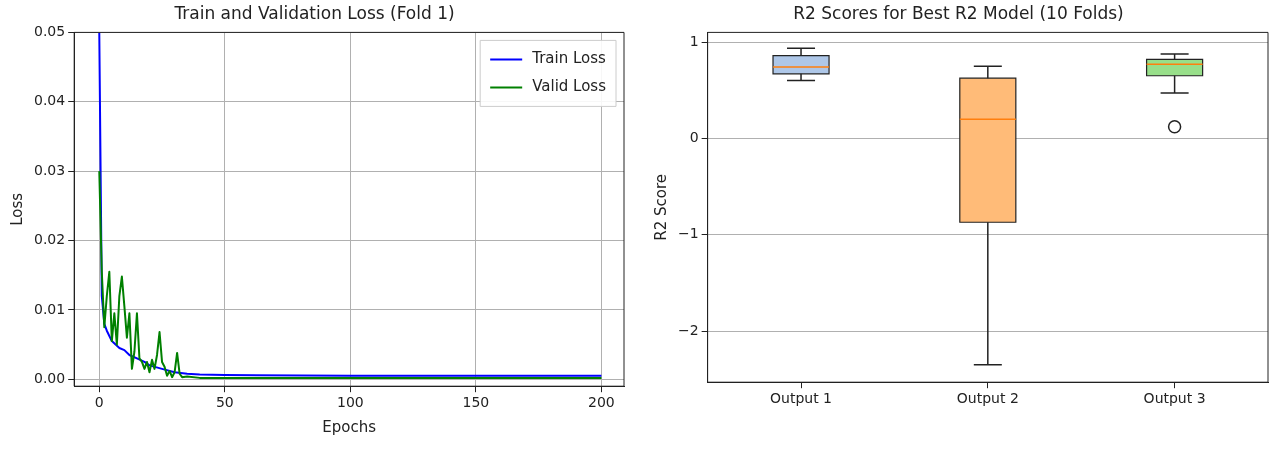 This screenshot has width=1288, height=451. Describe the element at coordinates (50, 239) in the screenshot. I see `y-tick-label: 0.02` at that location.